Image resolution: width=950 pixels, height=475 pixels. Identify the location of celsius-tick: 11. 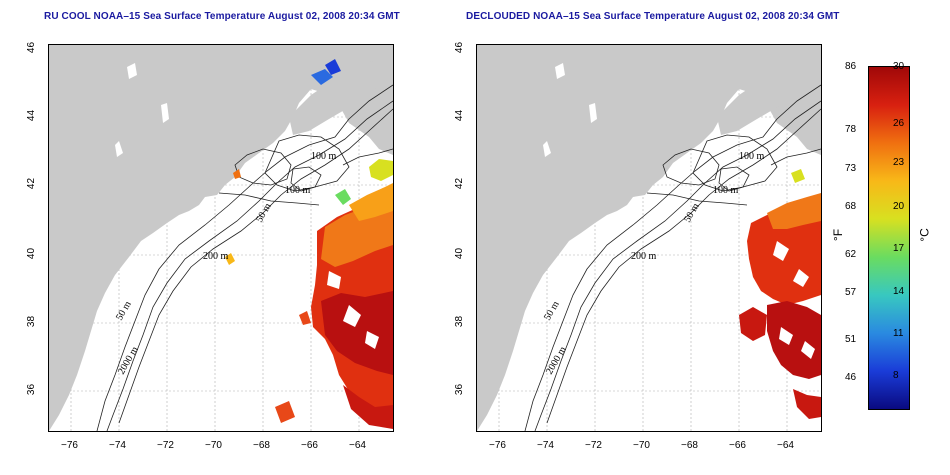
(898, 333).